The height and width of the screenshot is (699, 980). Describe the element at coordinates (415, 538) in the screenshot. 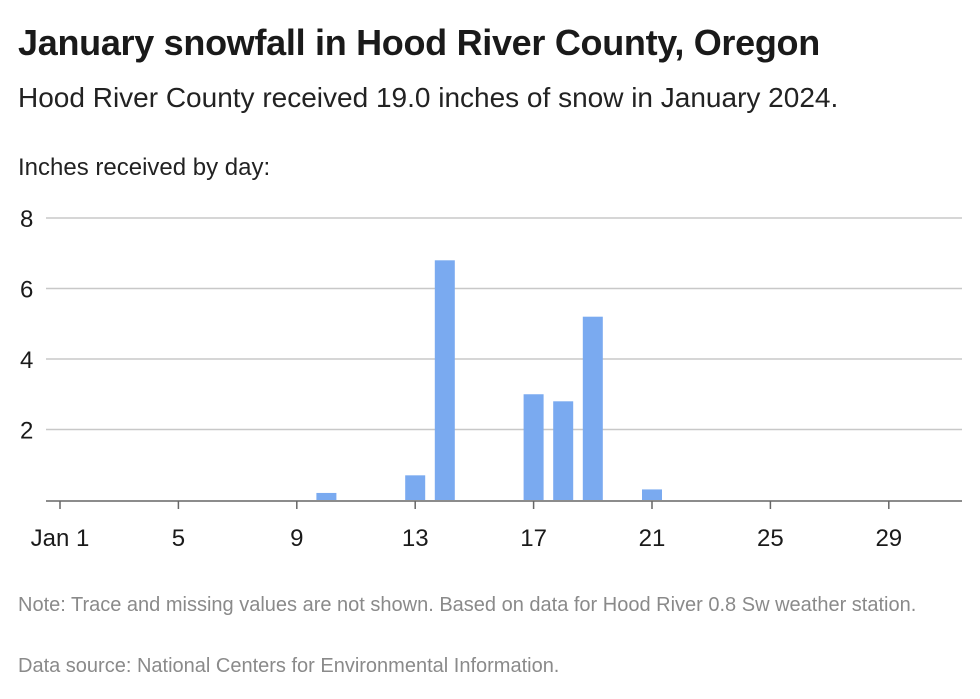

I see `x-tick-label: 13` at that location.